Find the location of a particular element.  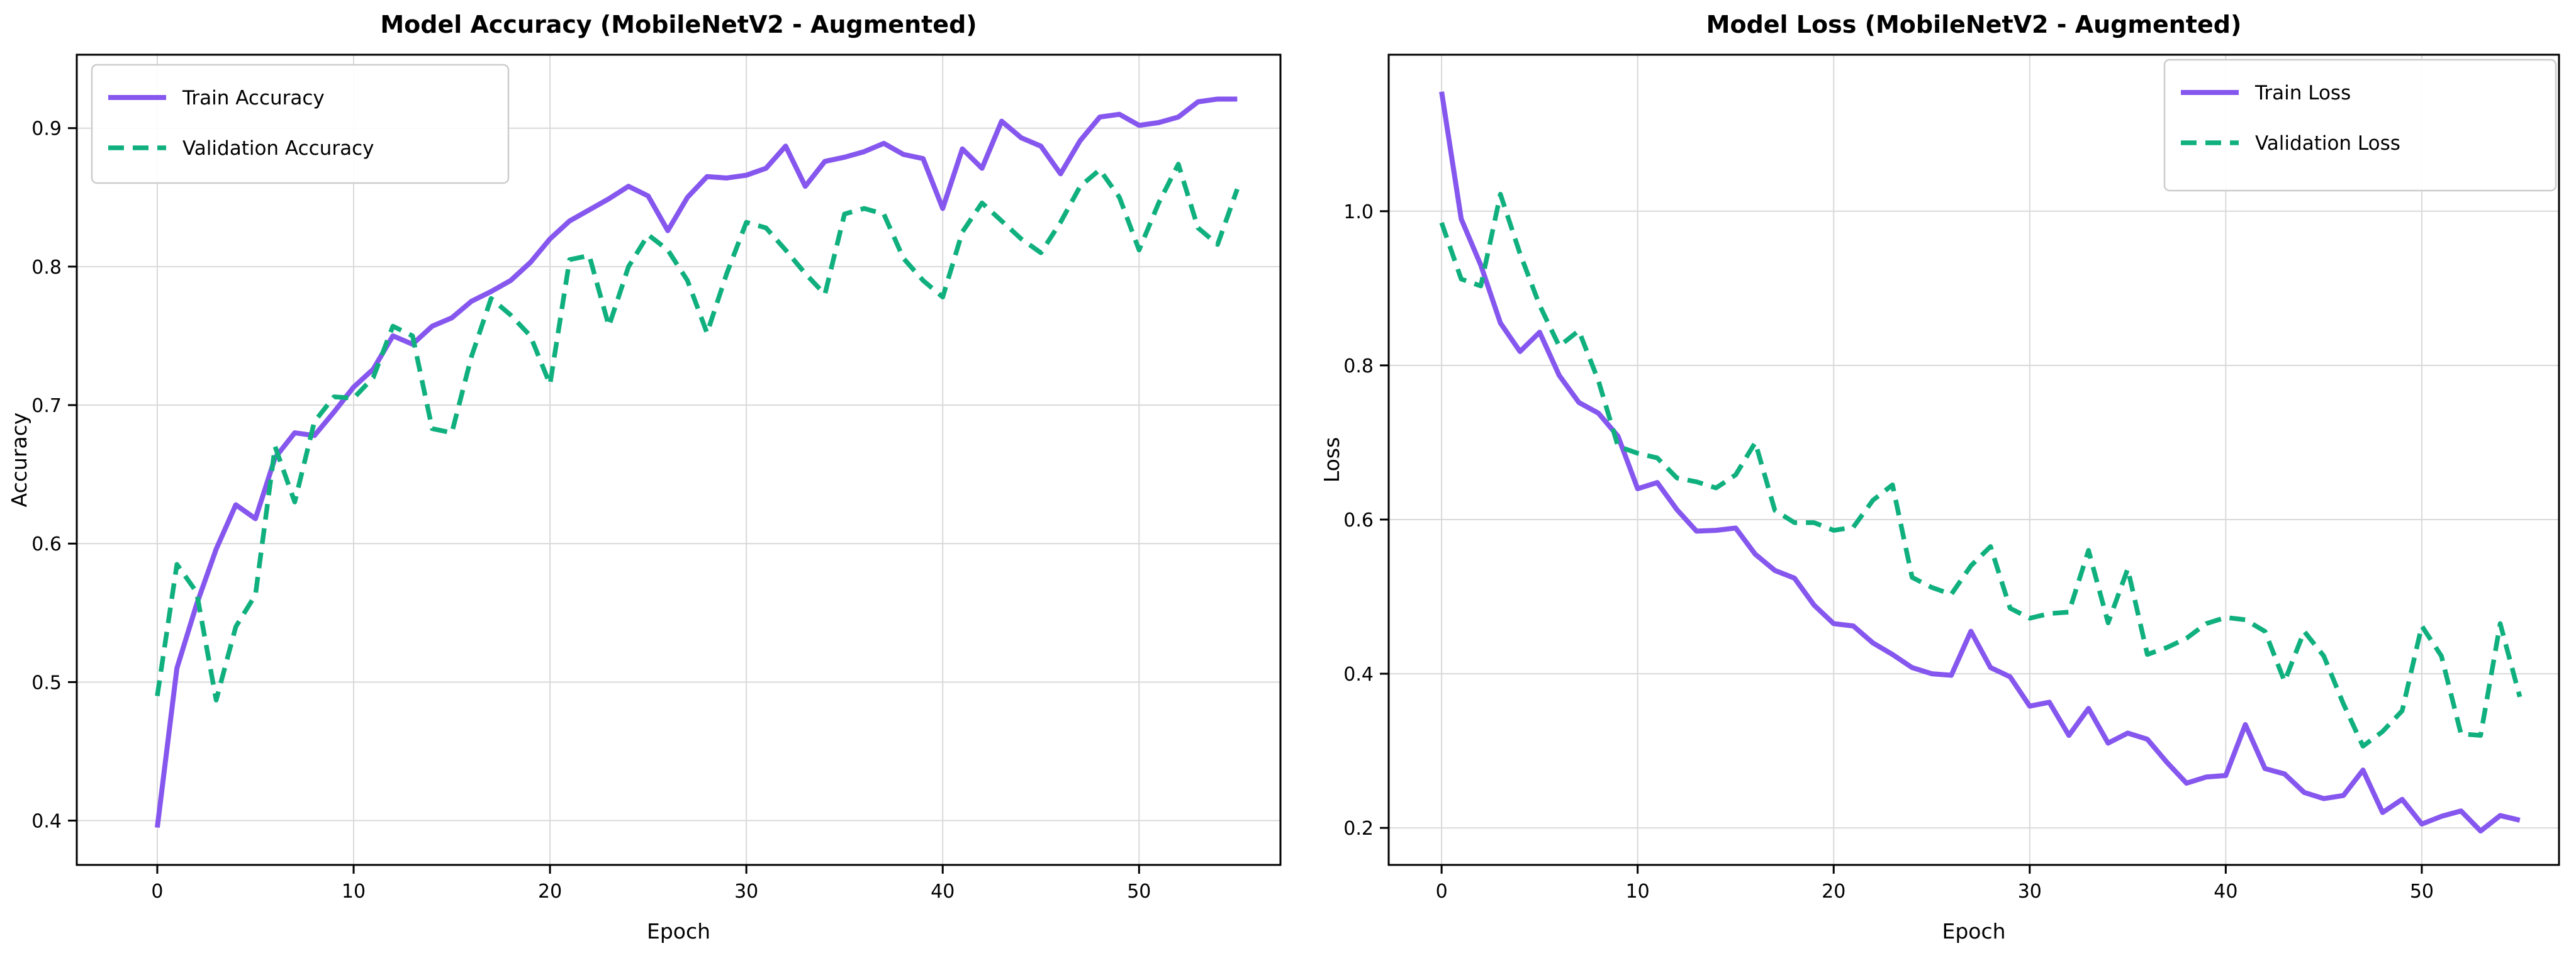

y-tick-label: 0.2 is located at coordinates (1358, 829).